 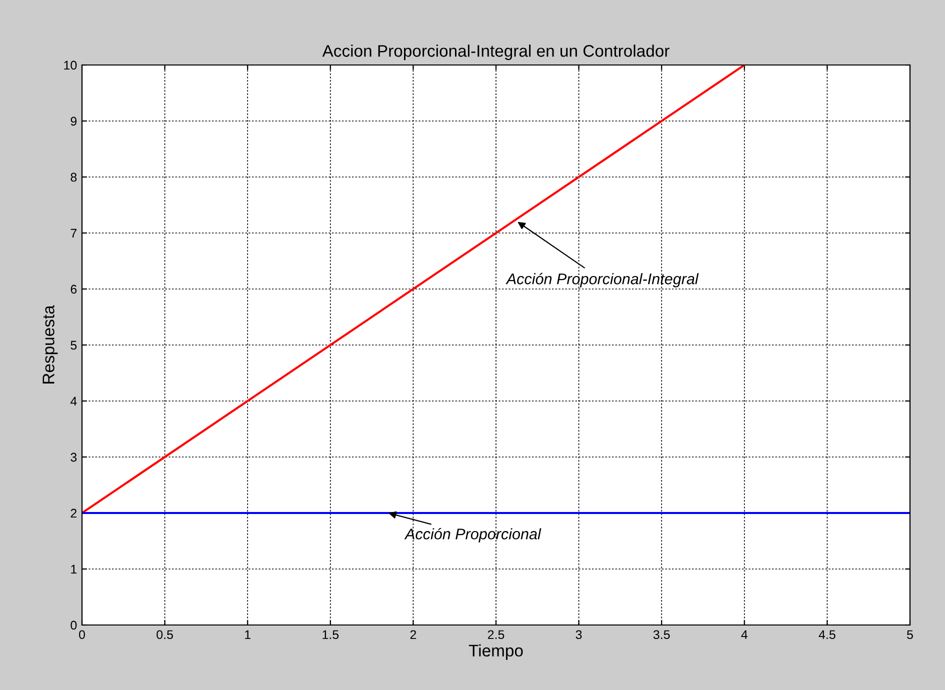 What do you see at coordinates (330, 635) in the screenshot?
I see `x-tick-label: 1.5` at bounding box center [330, 635].